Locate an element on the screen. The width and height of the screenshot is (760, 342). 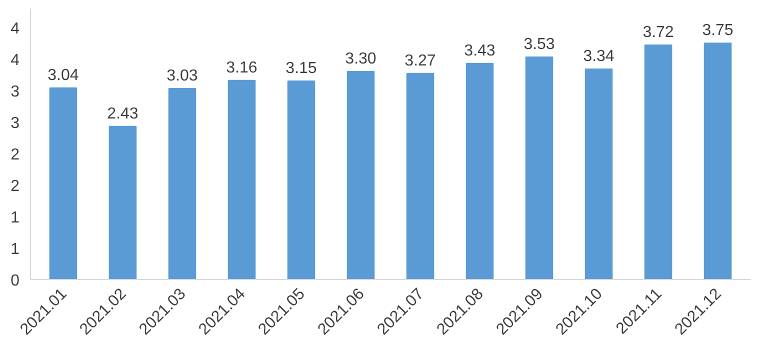
data-label: 3.03 is located at coordinates (182, 76).